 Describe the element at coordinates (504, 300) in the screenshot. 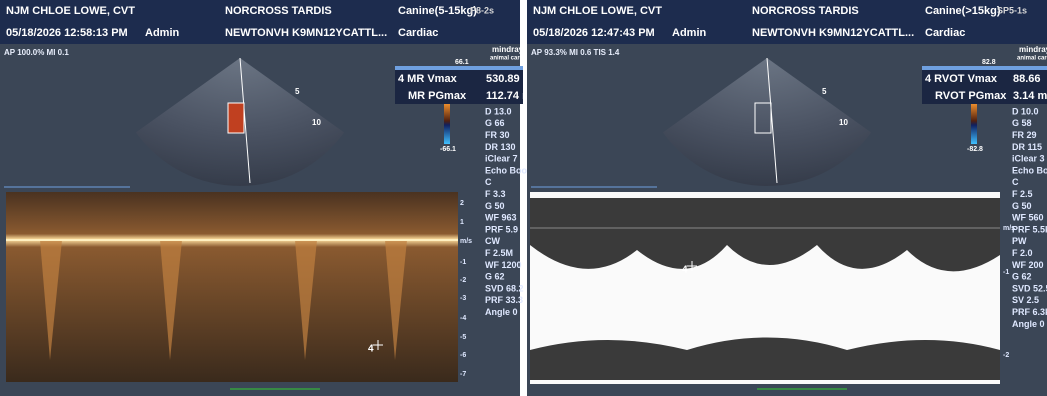

I see `param: PRF 33.3` at that location.